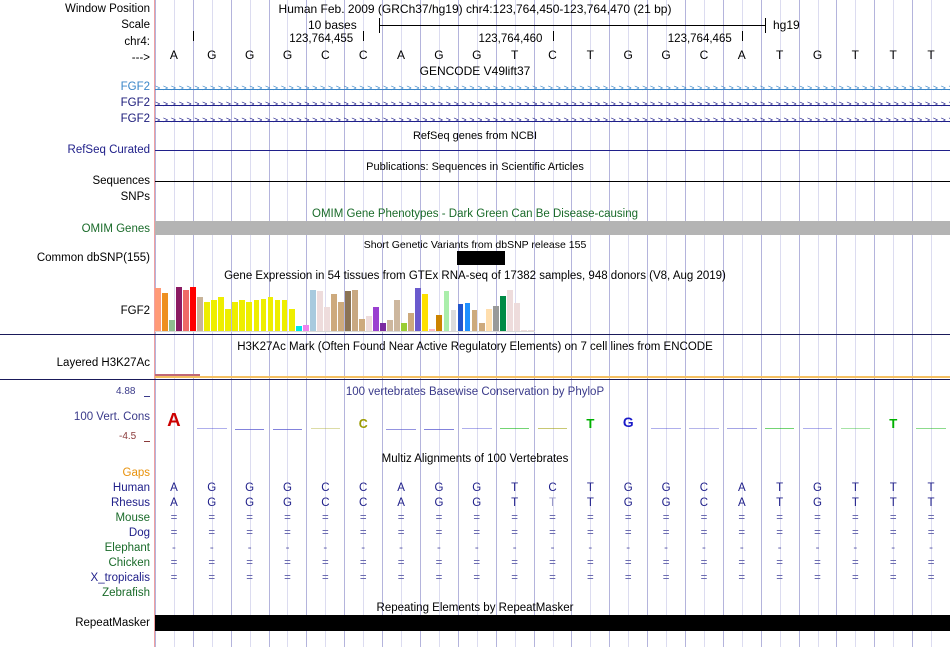 The width and height of the screenshot is (950, 647). Describe the element at coordinates (126, 593) in the screenshot. I see `multiz-species-label: Zebrafish` at that location.